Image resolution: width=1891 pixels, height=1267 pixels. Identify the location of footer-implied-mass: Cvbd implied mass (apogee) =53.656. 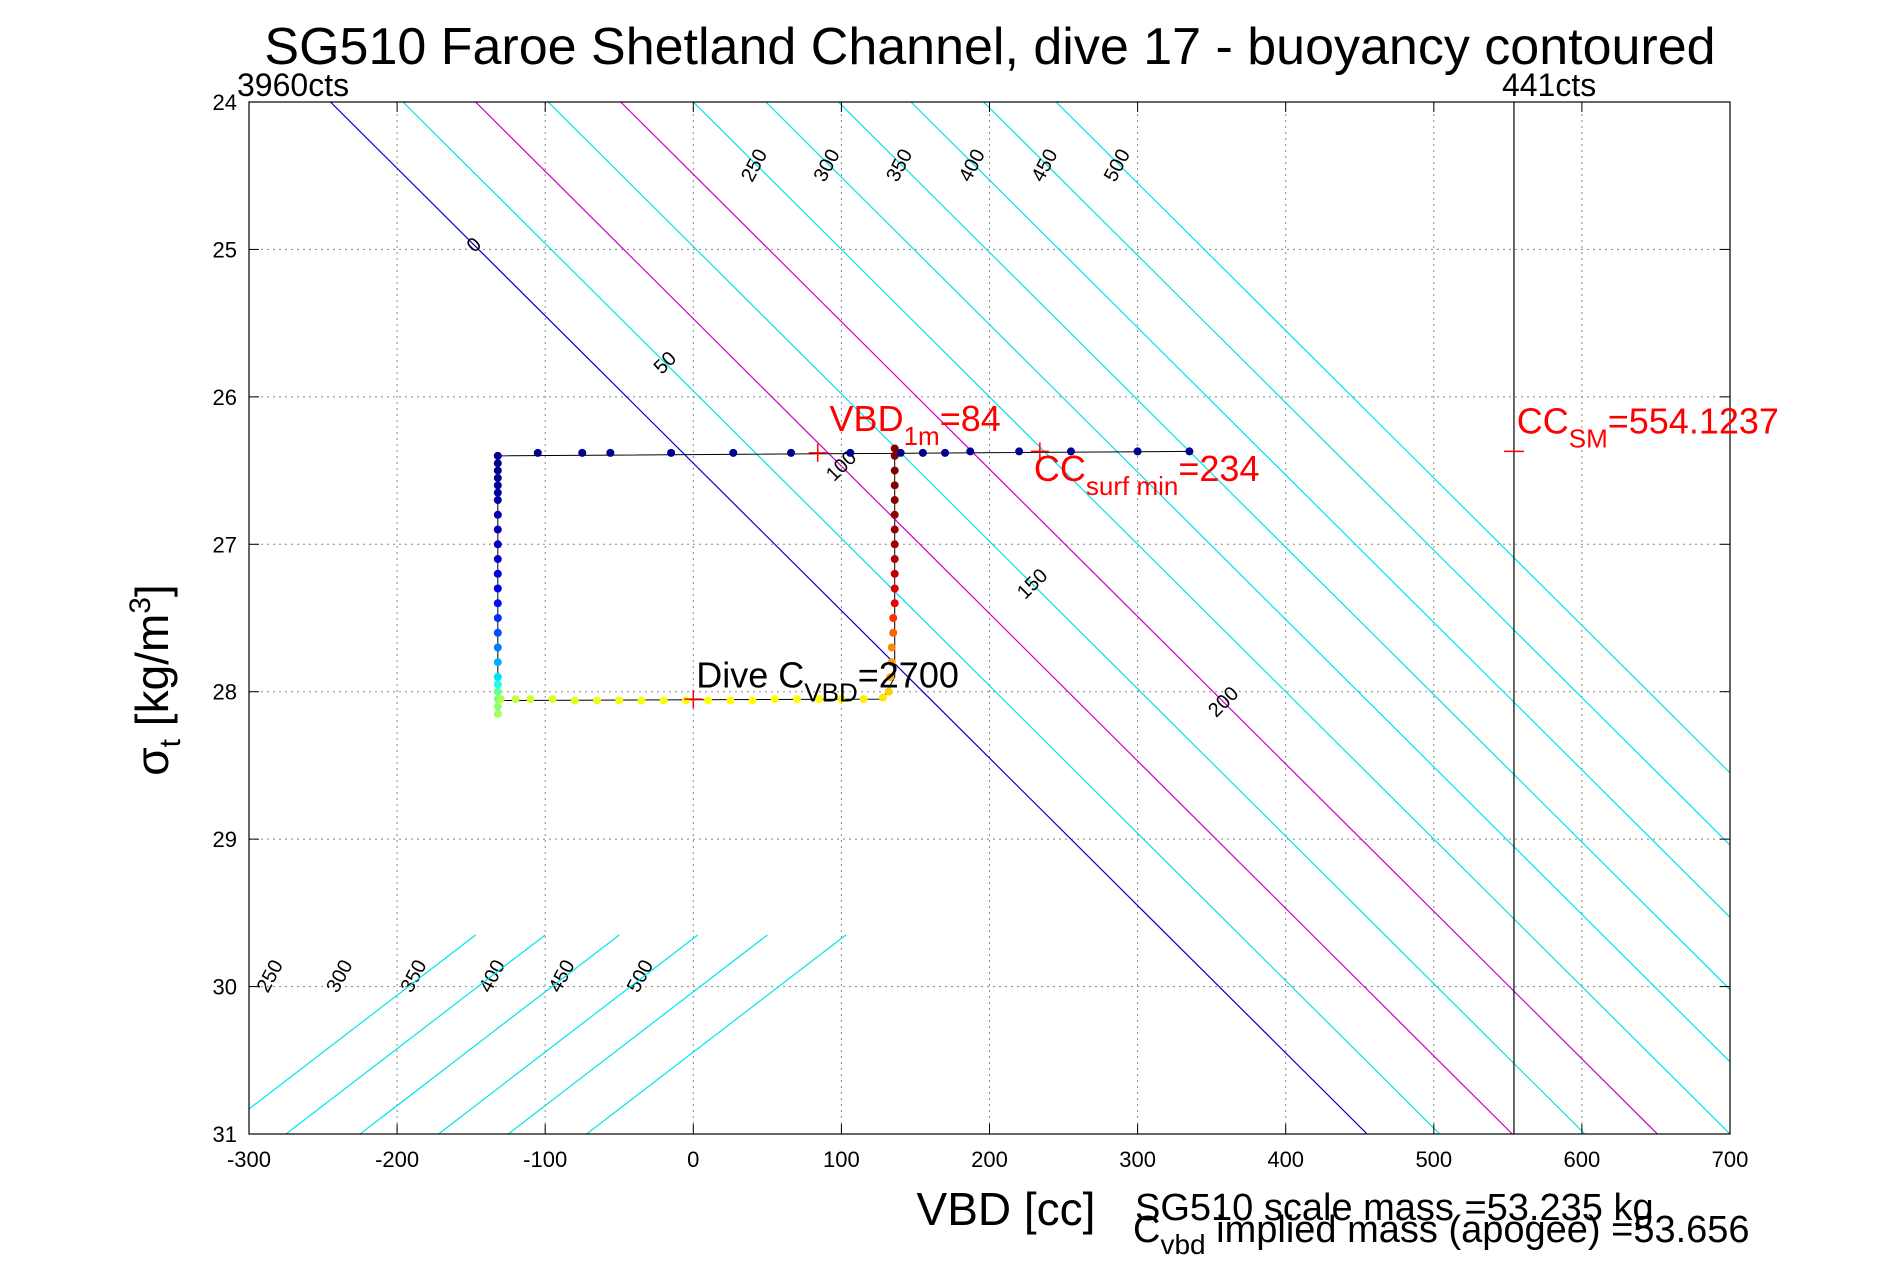
(1441, 1234).